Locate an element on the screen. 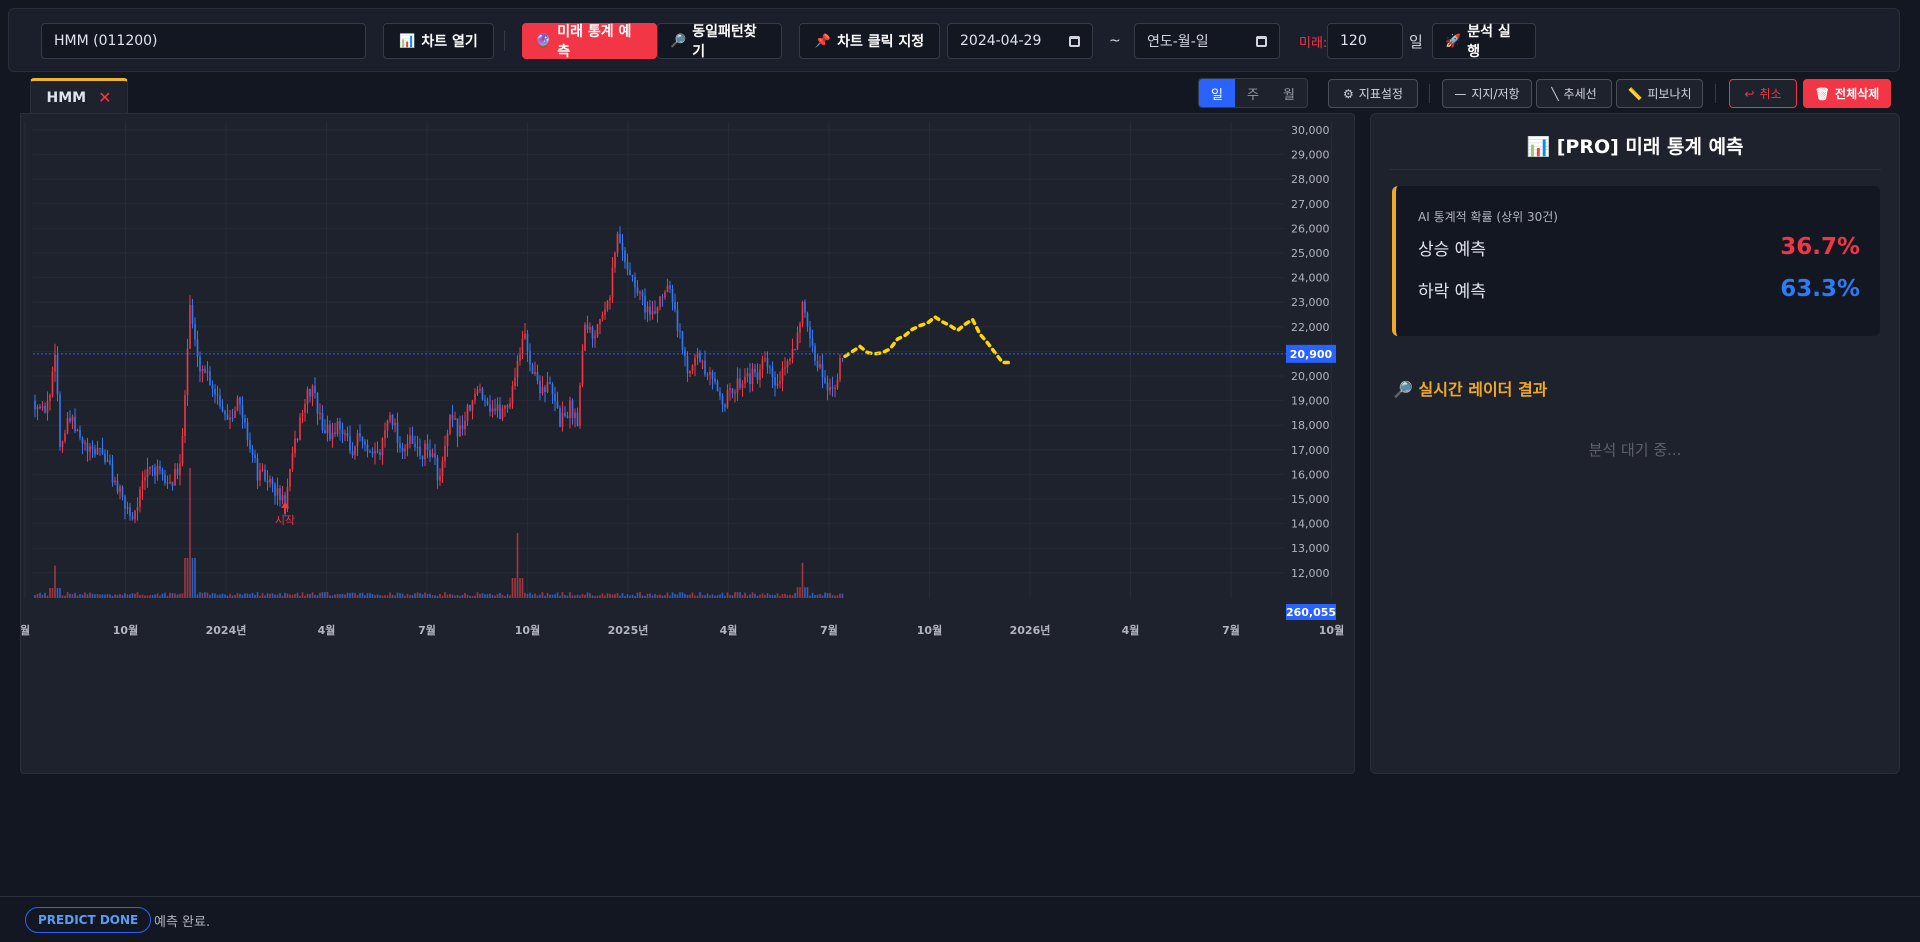  trendline-button: ╲ 추세선 is located at coordinates (1574, 93).